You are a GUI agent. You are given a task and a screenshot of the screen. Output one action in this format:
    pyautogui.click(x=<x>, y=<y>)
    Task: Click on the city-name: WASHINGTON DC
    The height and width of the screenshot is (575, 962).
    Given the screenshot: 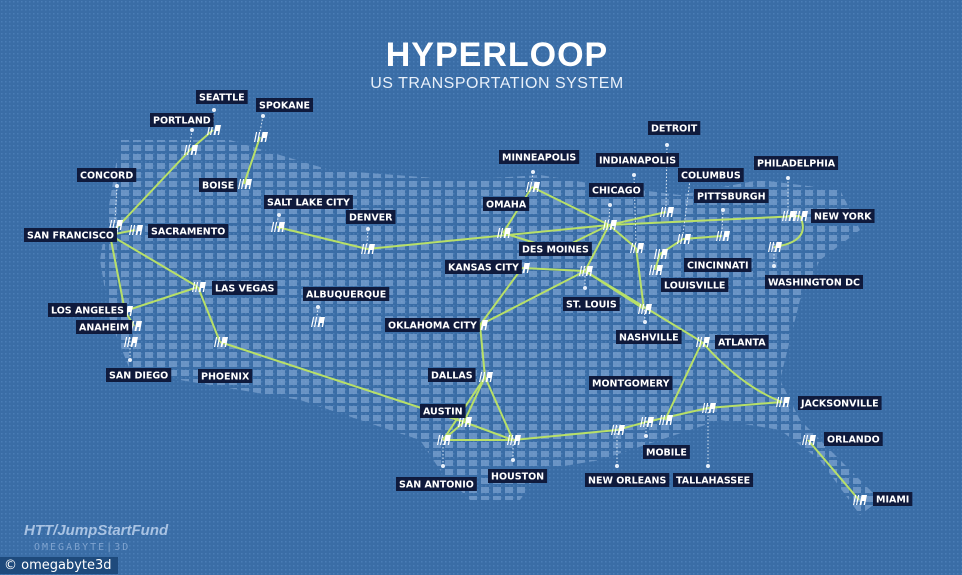 What is the action you would take?
    pyautogui.click(x=814, y=283)
    